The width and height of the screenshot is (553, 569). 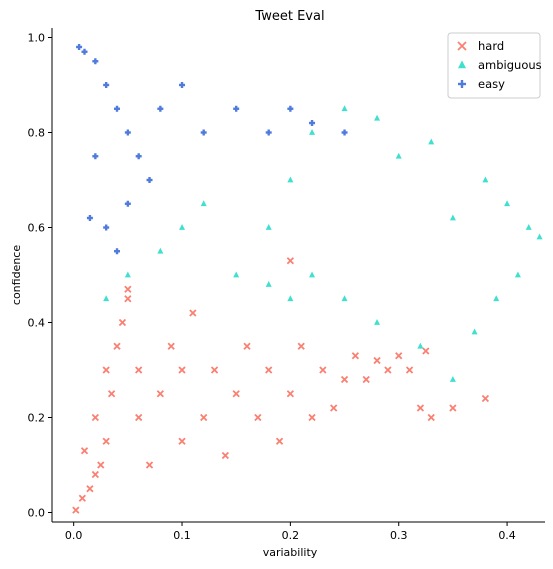 I want to click on legend-item-hard: hard, so click(x=480, y=46).